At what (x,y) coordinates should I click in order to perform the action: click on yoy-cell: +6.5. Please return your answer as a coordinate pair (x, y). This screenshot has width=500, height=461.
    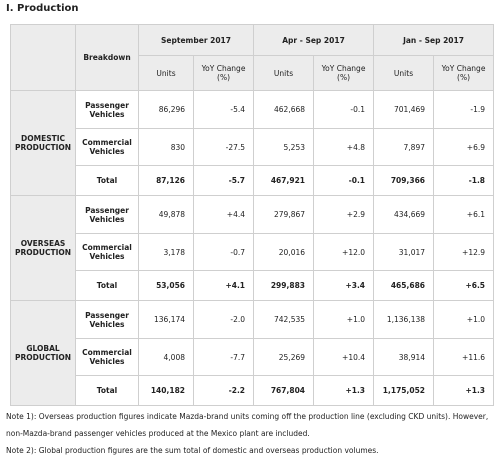
    Looking at the image, I should click on (464, 285).